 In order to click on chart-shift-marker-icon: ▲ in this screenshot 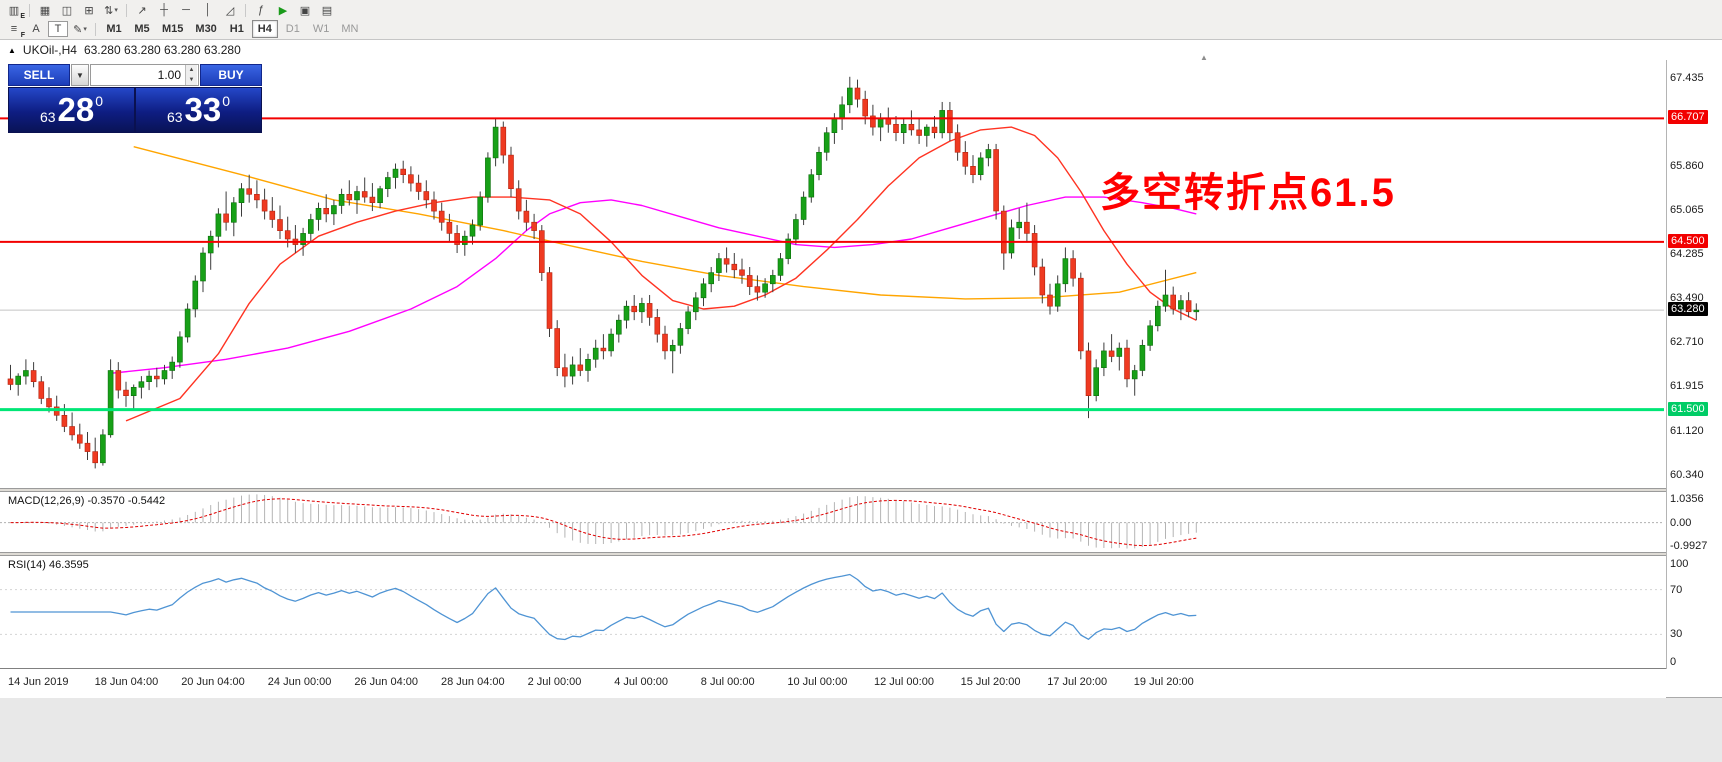, I will do `click(1204, 57)`.